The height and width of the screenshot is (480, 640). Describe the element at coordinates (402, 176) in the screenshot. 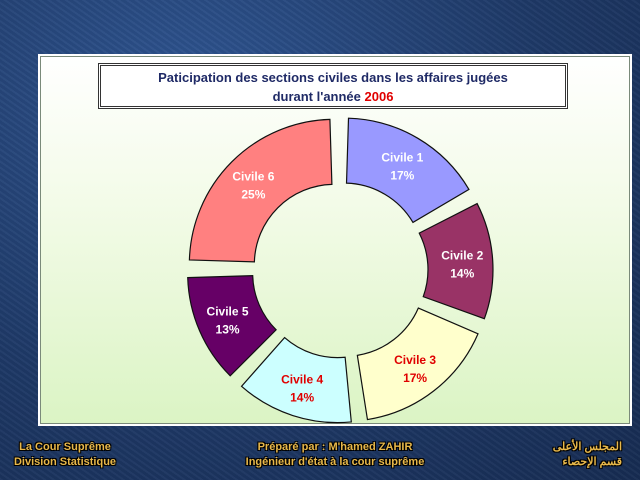

I see `slice-value-1: 17%` at that location.